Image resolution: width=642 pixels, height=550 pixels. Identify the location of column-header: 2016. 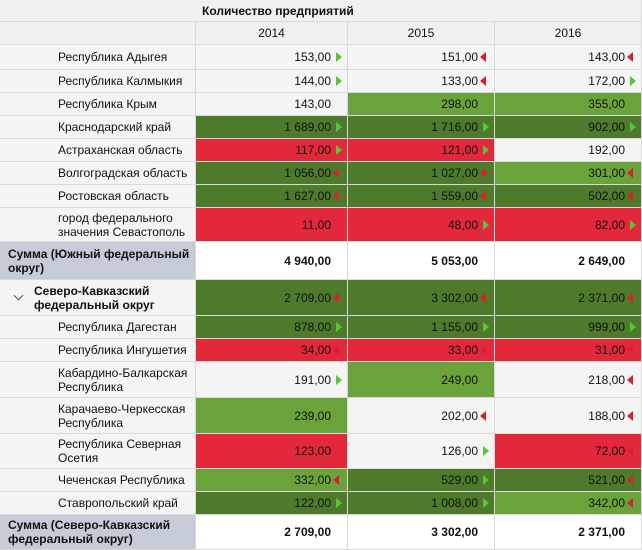
(568, 33).